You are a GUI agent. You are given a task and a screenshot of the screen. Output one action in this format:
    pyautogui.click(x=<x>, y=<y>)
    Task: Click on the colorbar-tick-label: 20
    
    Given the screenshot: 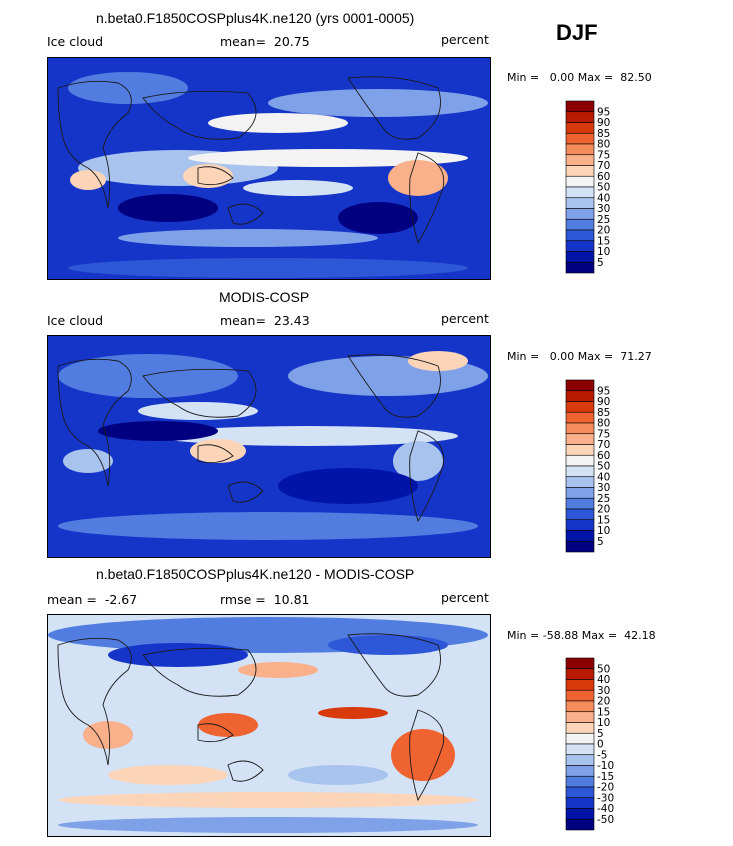 What is the action you would take?
    pyautogui.click(x=603, y=510)
    